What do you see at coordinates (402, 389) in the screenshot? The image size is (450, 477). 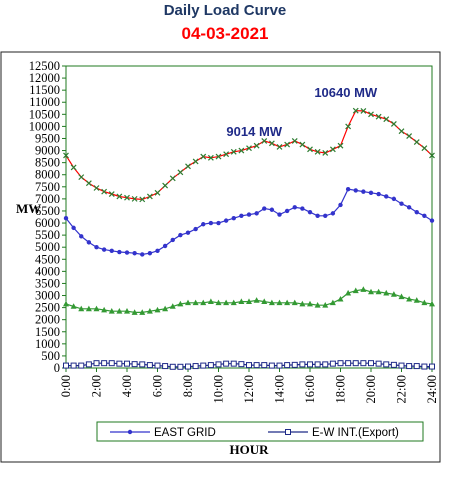 I see `x-tick-label: 22:00` at bounding box center [402, 389].